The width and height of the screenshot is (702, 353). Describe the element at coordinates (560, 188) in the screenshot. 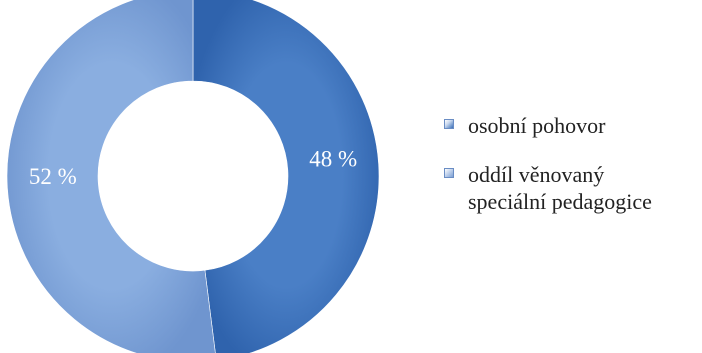

I see `legend-label-1: oddíl věnovaný speciální pedagogice` at that location.